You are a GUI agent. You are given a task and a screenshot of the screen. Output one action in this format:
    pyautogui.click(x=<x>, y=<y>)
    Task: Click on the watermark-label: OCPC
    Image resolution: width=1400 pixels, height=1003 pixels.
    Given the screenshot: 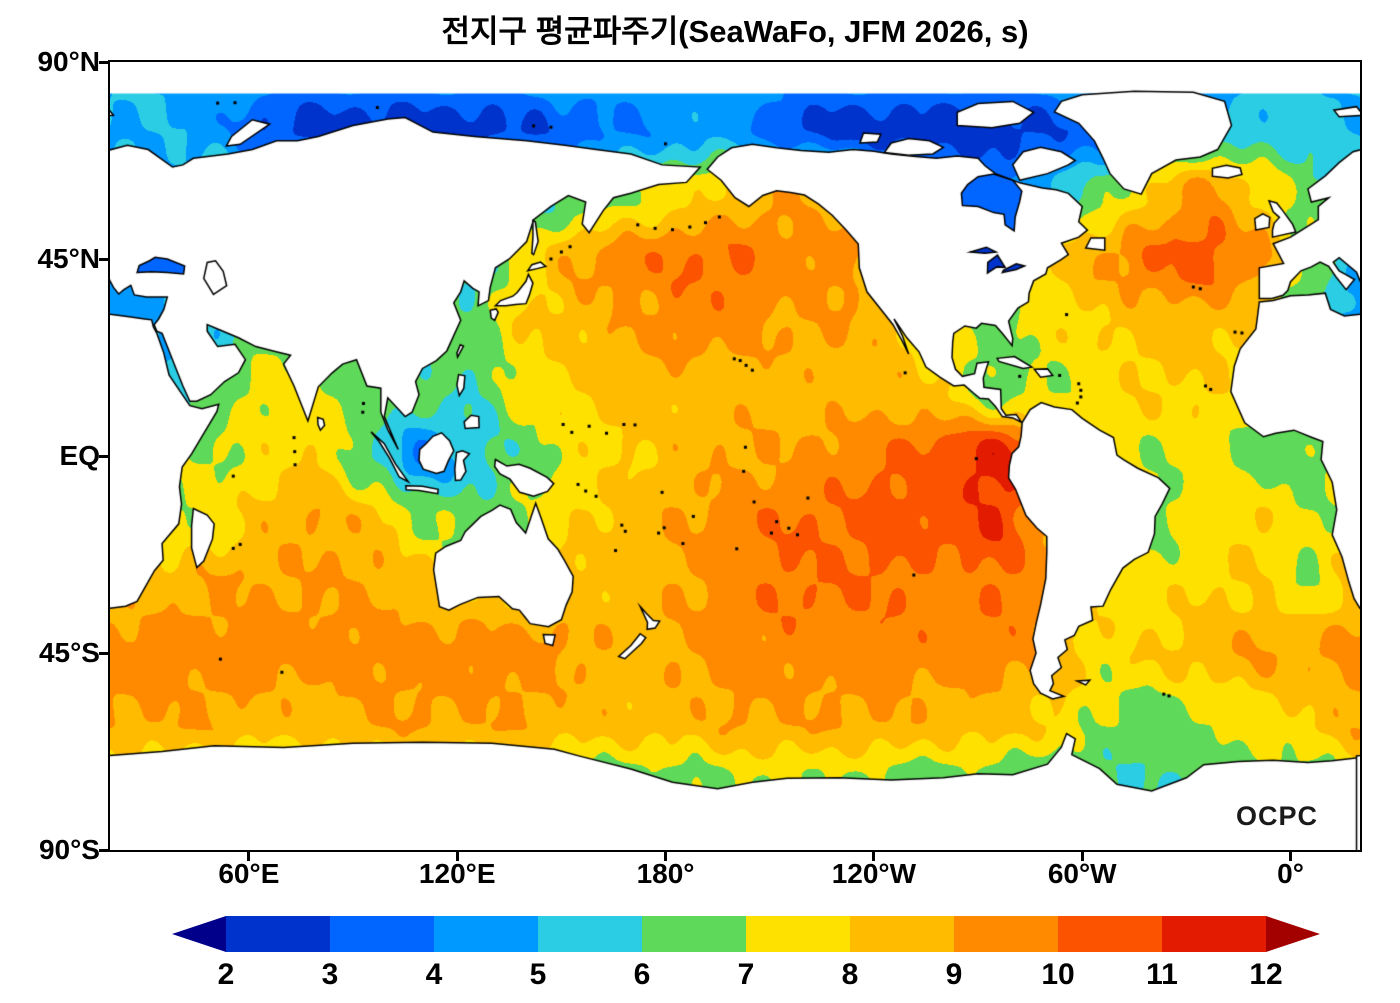 What is the action you would take?
    pyautogui.click(x=1276, y=816)
    